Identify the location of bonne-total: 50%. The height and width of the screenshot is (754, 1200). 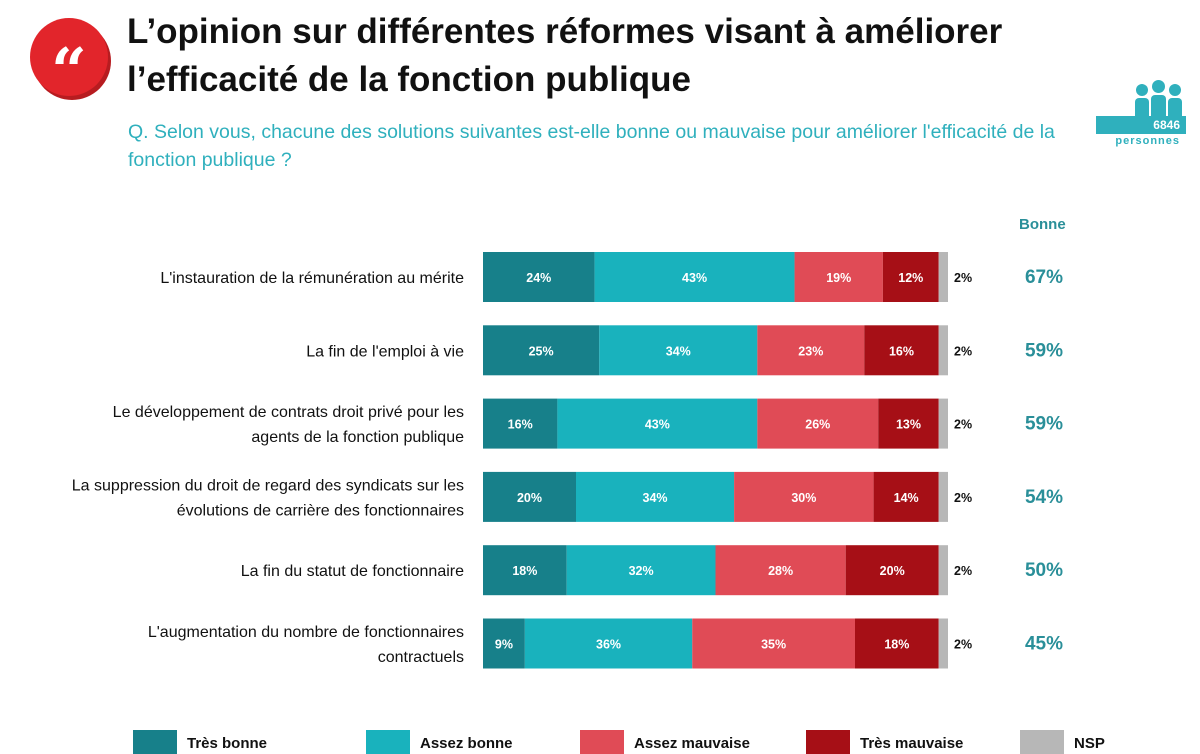
(1044, 570).